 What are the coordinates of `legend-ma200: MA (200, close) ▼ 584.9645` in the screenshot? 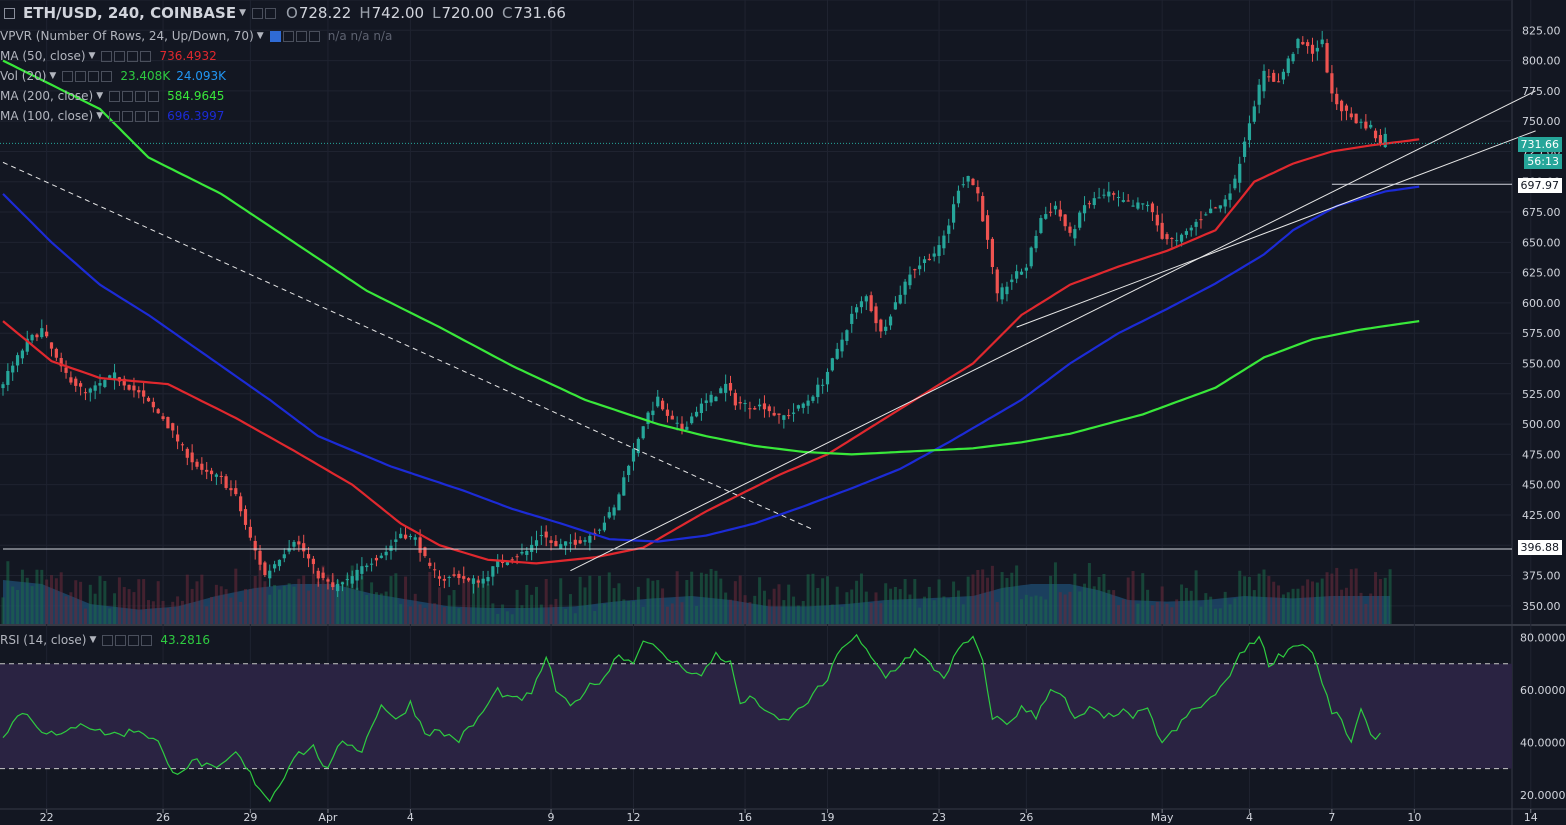 It's located at (112, 96).